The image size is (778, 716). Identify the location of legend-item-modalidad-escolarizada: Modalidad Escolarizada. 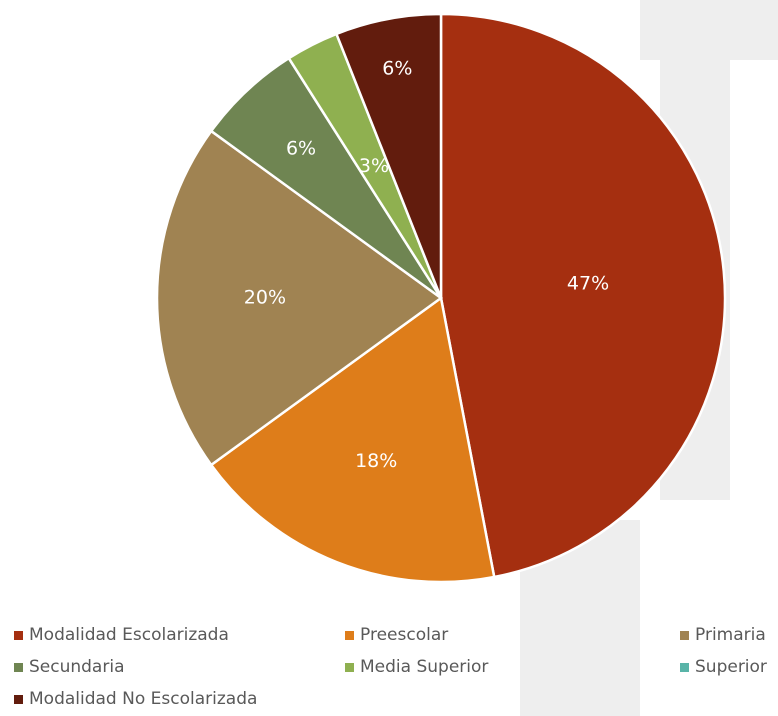
(121, 635).